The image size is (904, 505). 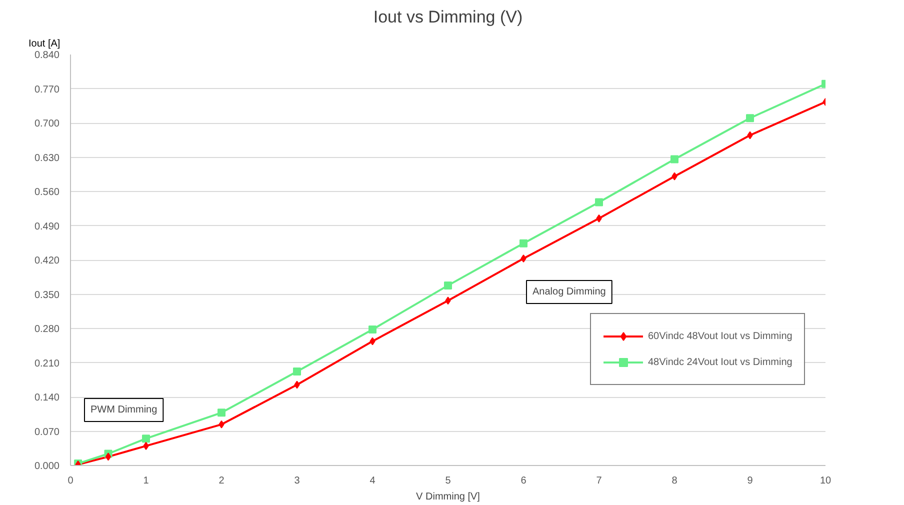 What do you see at coordinates (146, 481) in the screenshot?
I see `x-tick-label: 1` at bounding box center [146, 481].